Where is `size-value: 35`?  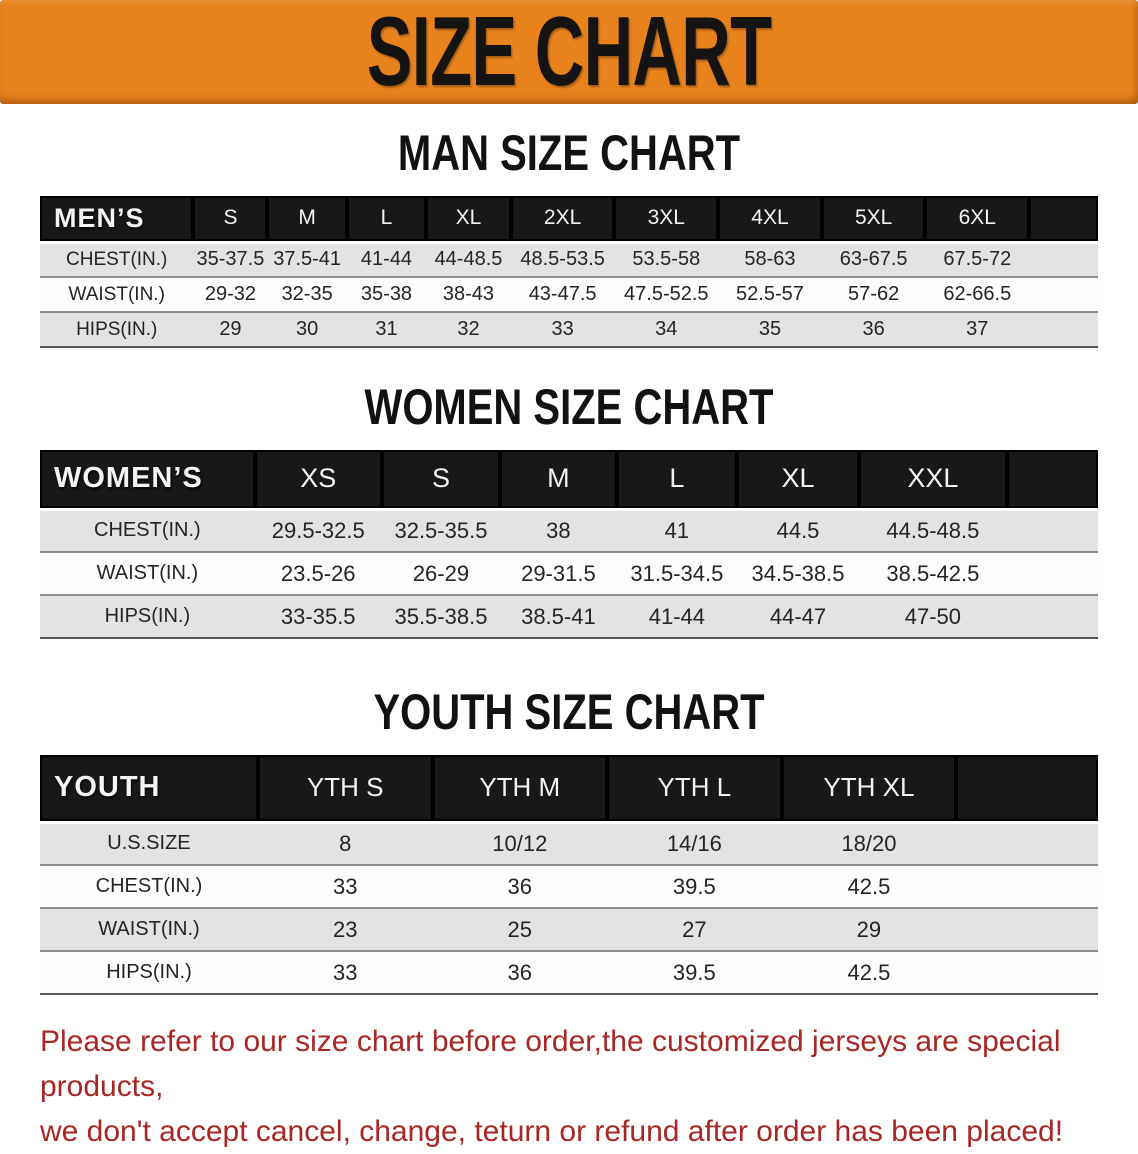
size-value: 35 is located at coordinates (770, 329).